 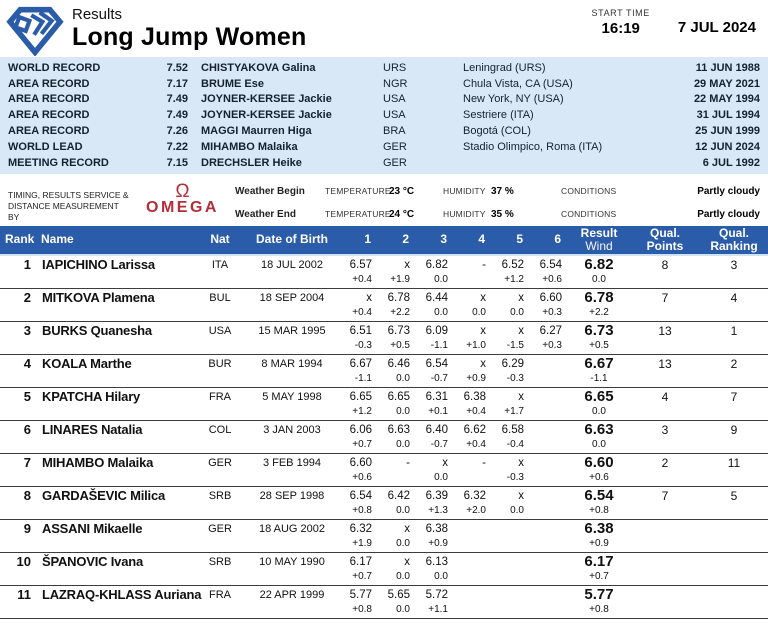 I want to click on rank-cell: 4, so click(x=27, y=364).